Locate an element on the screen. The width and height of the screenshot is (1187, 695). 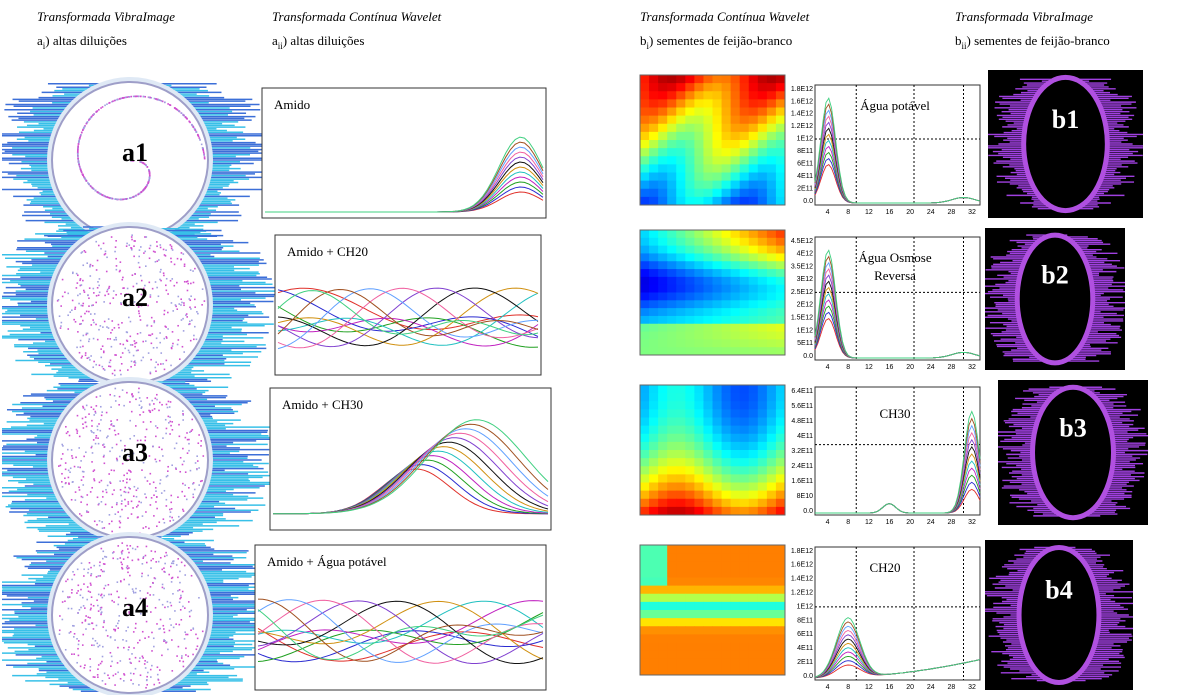
subtitle-part: ) altas diluições is located at coordinates (86, 40).